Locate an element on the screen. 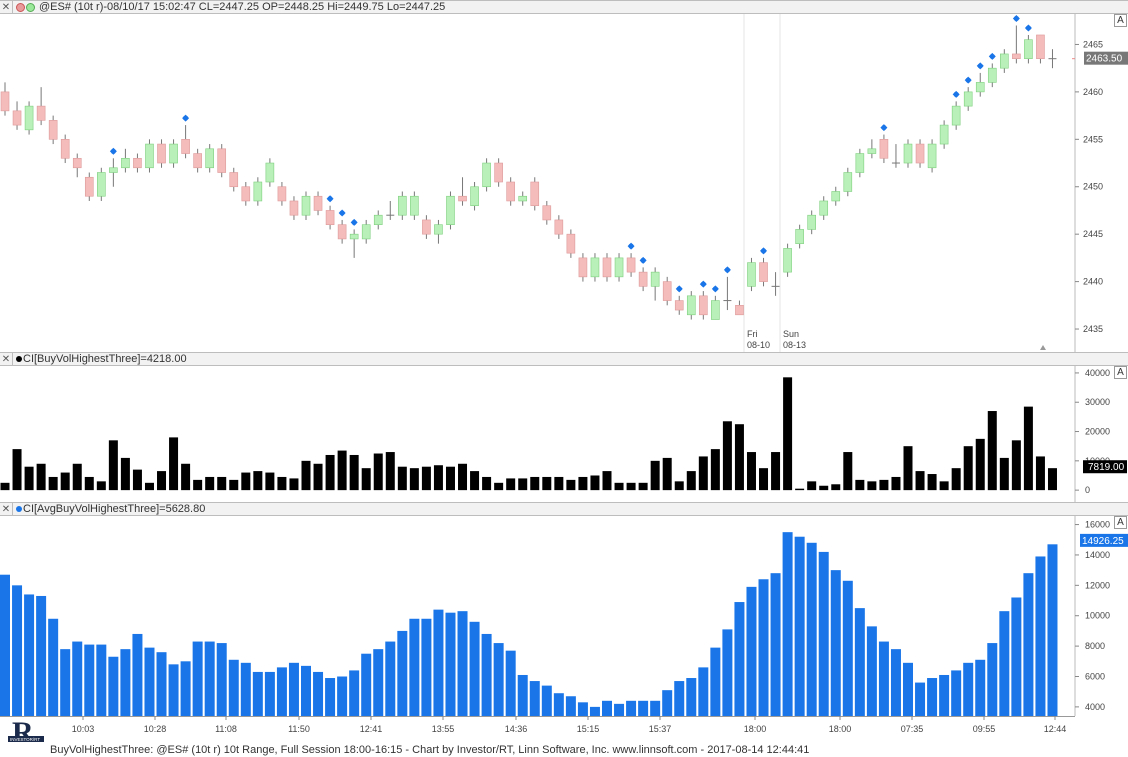 The width and height of the screenshot is (1128, 757). y-tick-label: 2435 is located at coordinates (1093, 329).